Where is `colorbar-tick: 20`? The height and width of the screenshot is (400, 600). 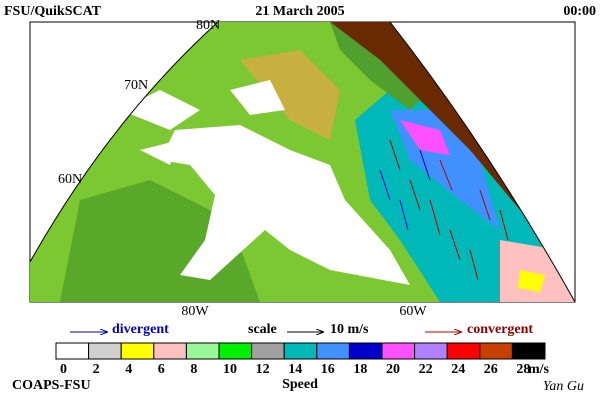
colorbar-tick: 20 is located at coordinates (393, 369).